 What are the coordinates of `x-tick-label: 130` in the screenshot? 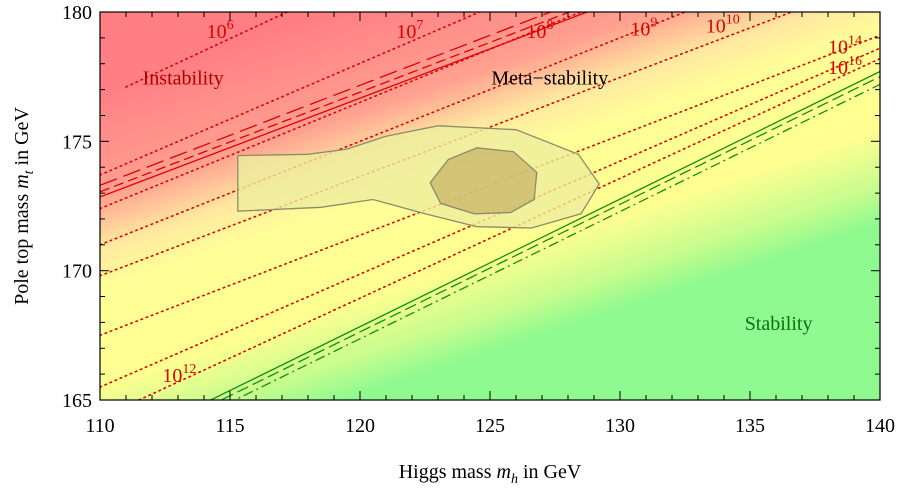 It's located at (620, 426).